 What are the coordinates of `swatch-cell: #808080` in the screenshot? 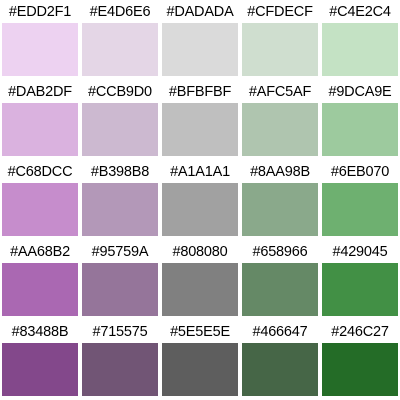 It's located at (200, 280).